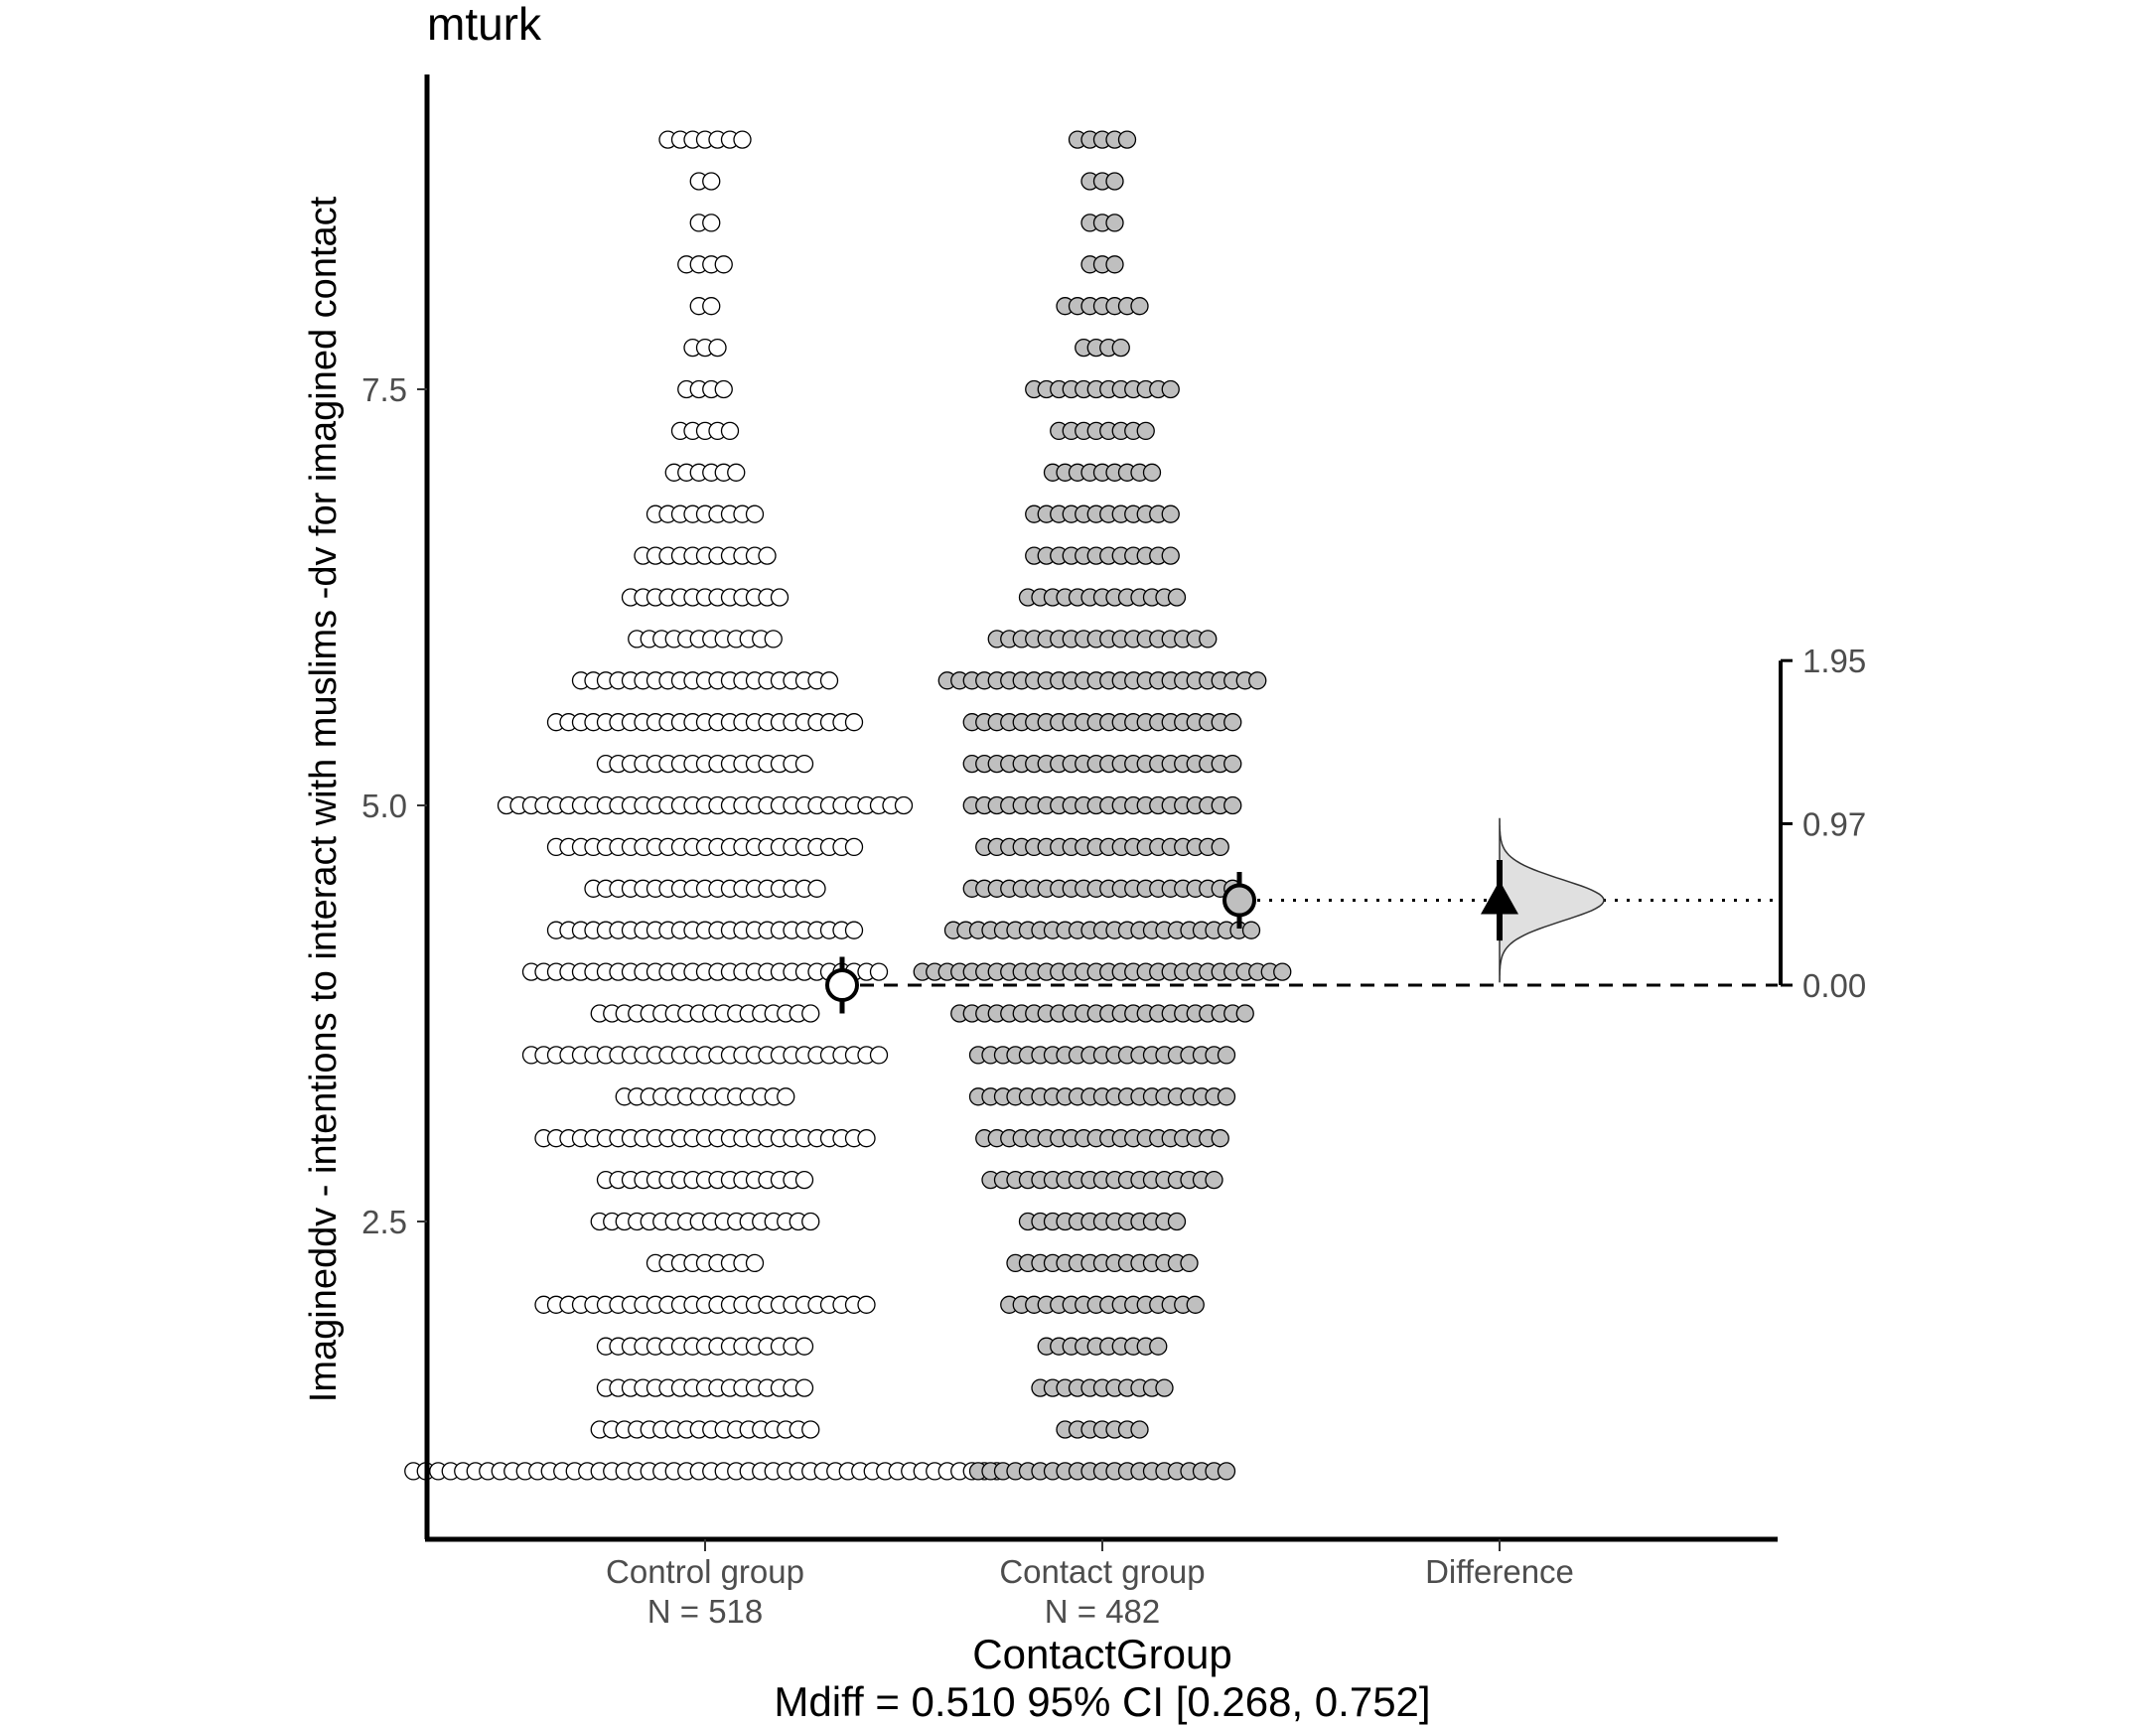  I want to click on y-tick-label: 2.5, so click(384, 1222).